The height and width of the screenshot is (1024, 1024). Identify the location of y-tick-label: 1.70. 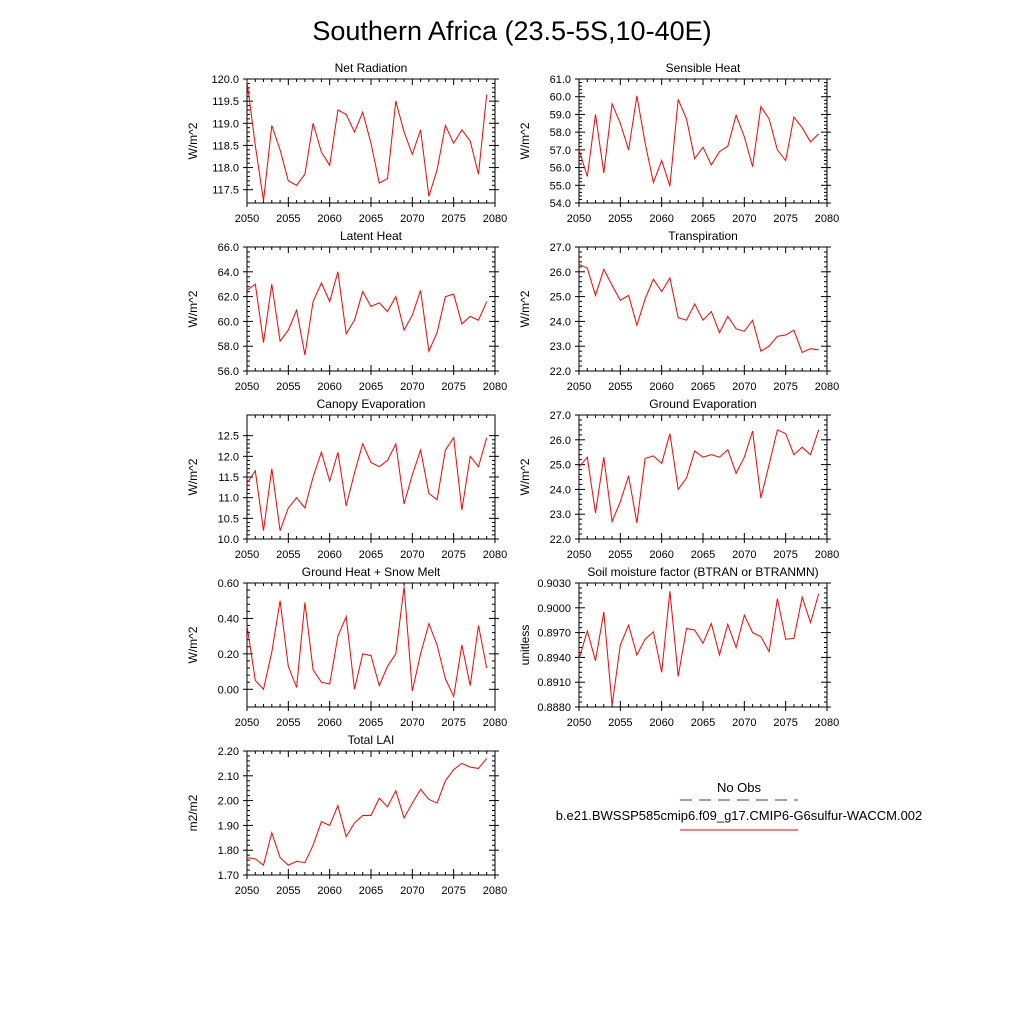
(228, 876).